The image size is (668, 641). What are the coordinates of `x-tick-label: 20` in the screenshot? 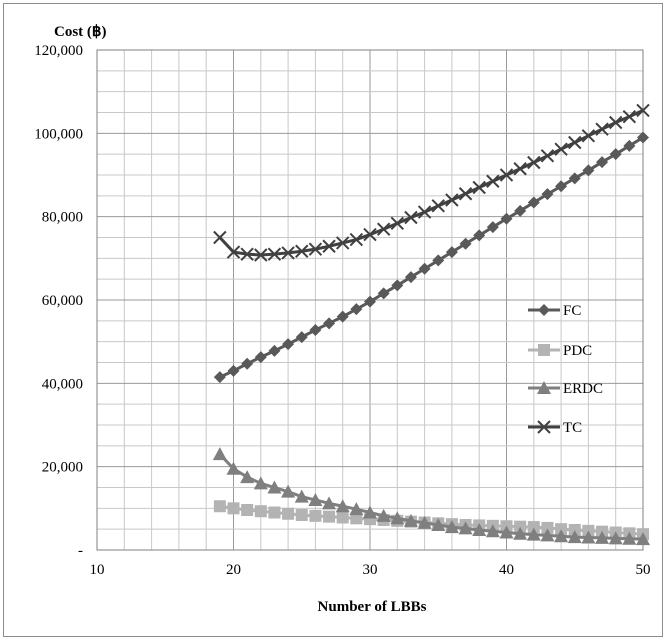 It's located at (233, 570).